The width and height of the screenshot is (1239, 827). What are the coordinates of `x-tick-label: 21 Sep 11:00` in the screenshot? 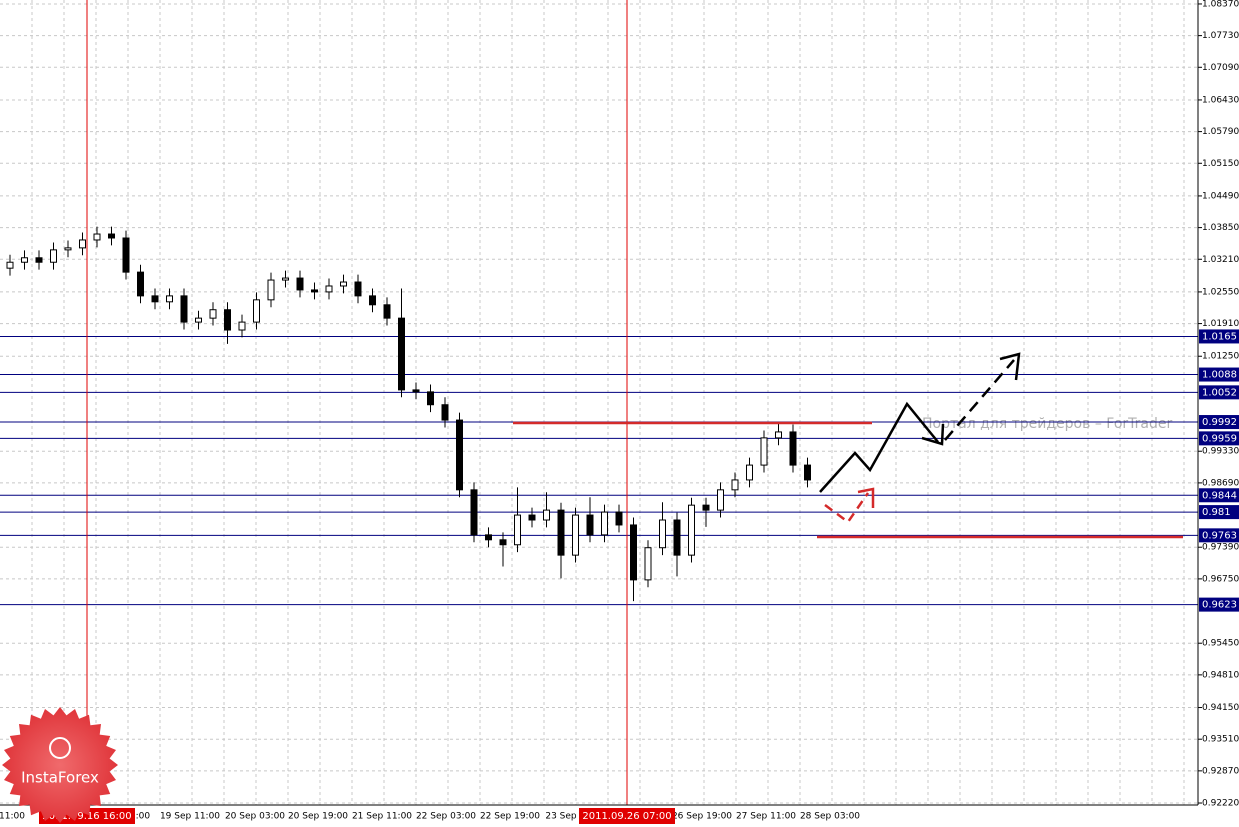 It's located at (382, 817).